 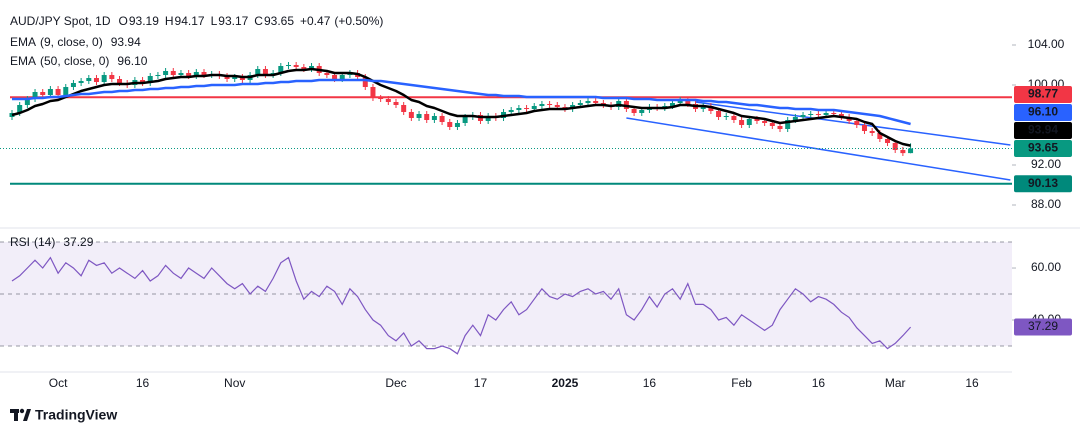 What do you see at coordinates (123, 21) in the screenshot?
I see `legend-ohlc-label: O` at bounding box center [123, 21].